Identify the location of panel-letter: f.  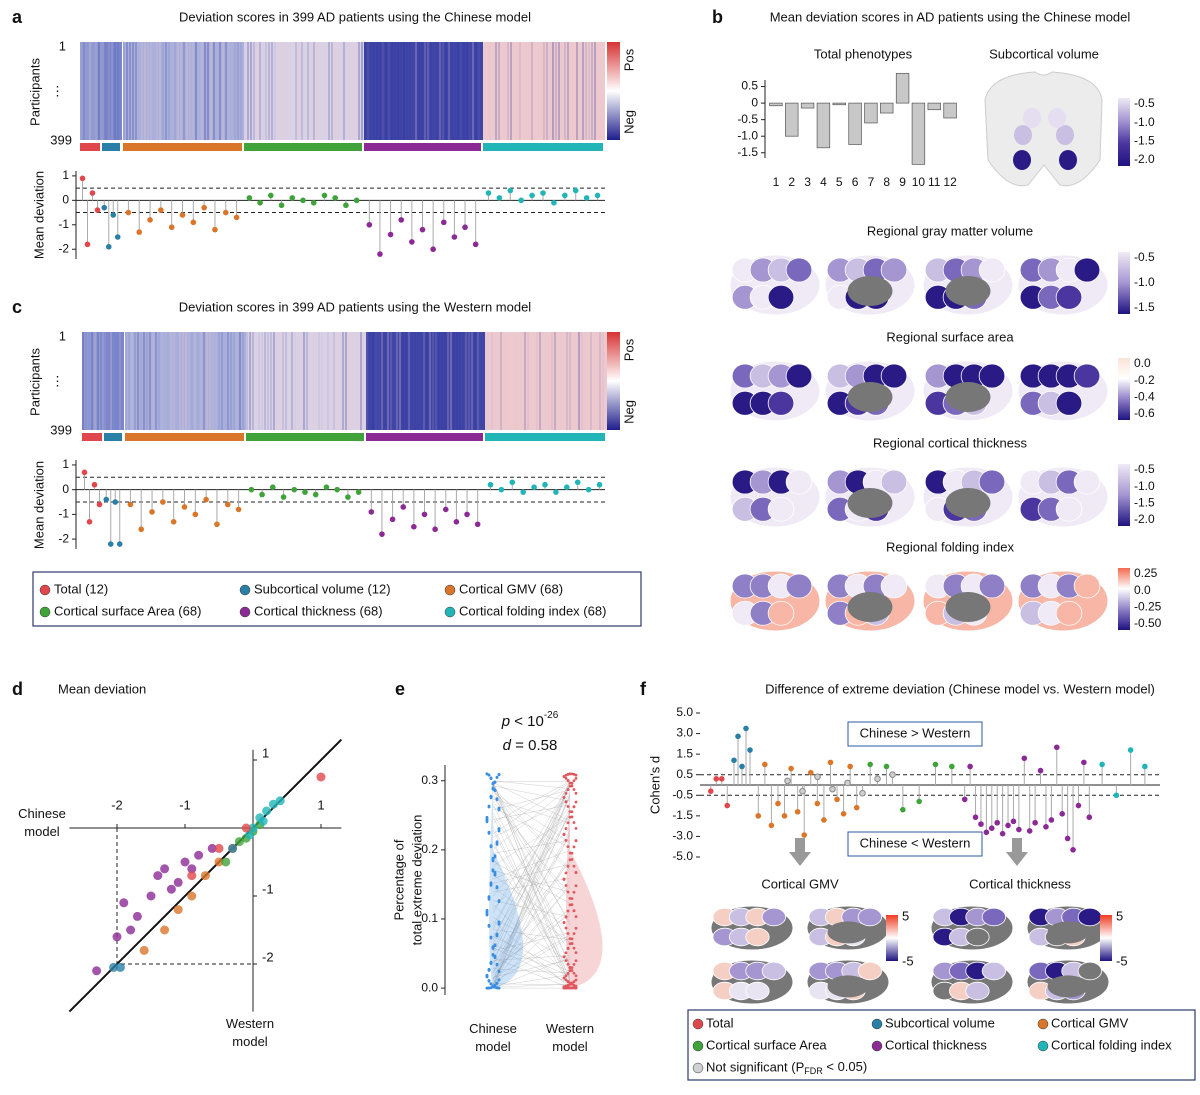
(643, 689).